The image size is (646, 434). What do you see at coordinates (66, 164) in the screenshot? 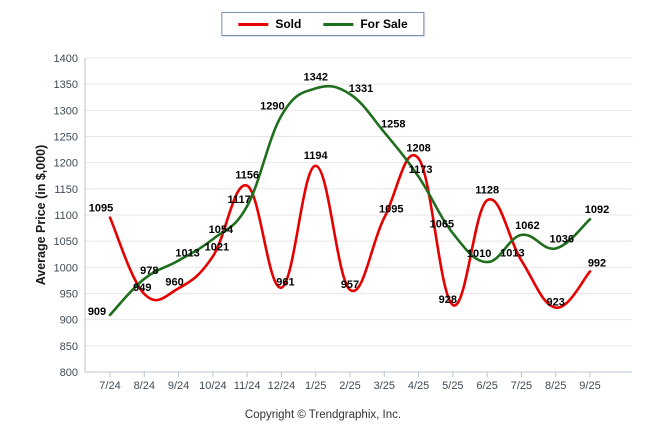
I see `y-axis-tick-label: 1200` at bounding box center [66, 164].